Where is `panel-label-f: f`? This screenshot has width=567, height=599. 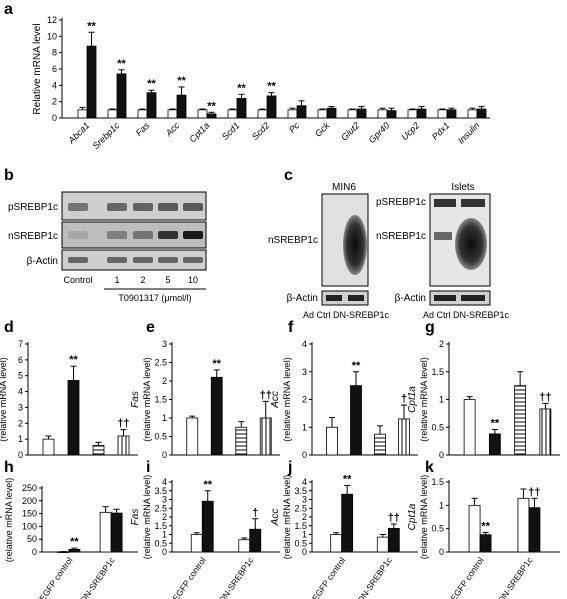 panel-label-f: f is located at coordinates (291, 327).